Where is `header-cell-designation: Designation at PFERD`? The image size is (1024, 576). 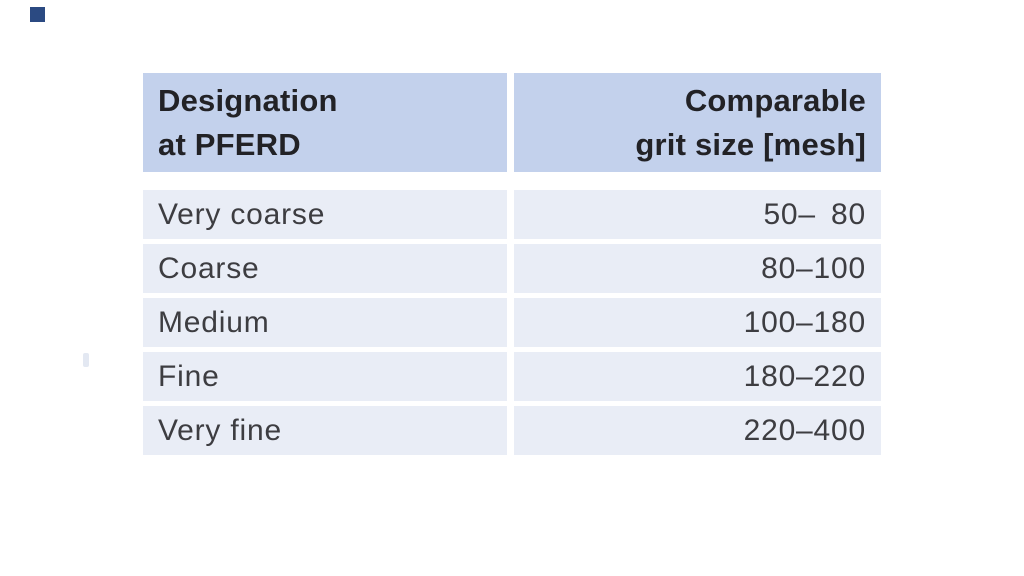
header-cell-designation: Designation at PFERD is located at coordinates (325, 122).